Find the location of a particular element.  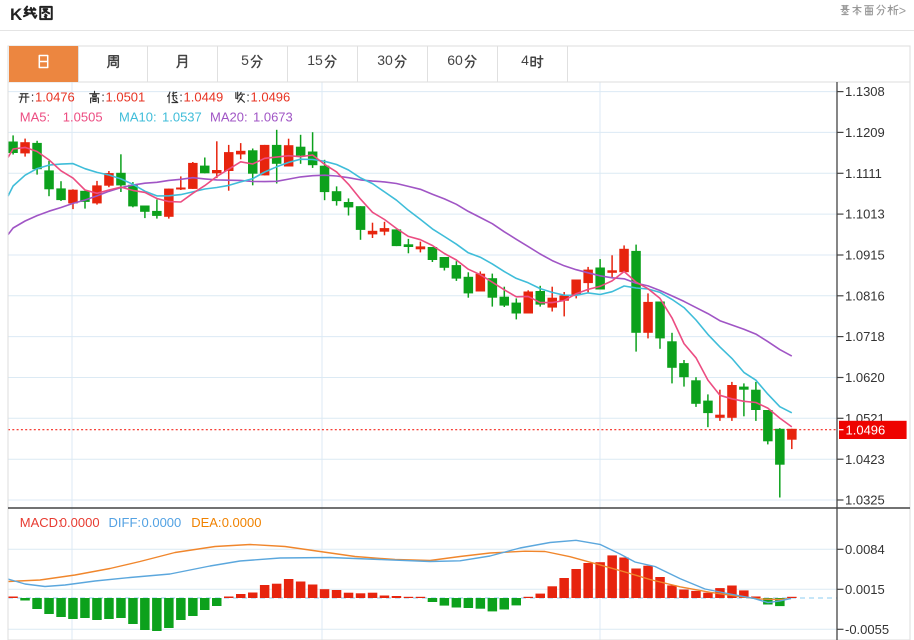

svg-text: 1.0673 is located at coordinates (273, 117).